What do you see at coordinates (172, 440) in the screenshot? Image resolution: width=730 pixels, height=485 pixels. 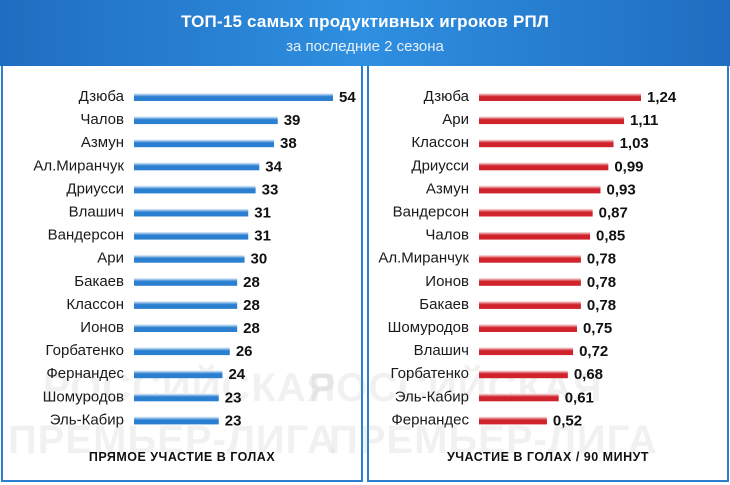 I see `watermark-line-2: ПРЕМЬЕР-ЛИГА` at bounding box center [172, 440].